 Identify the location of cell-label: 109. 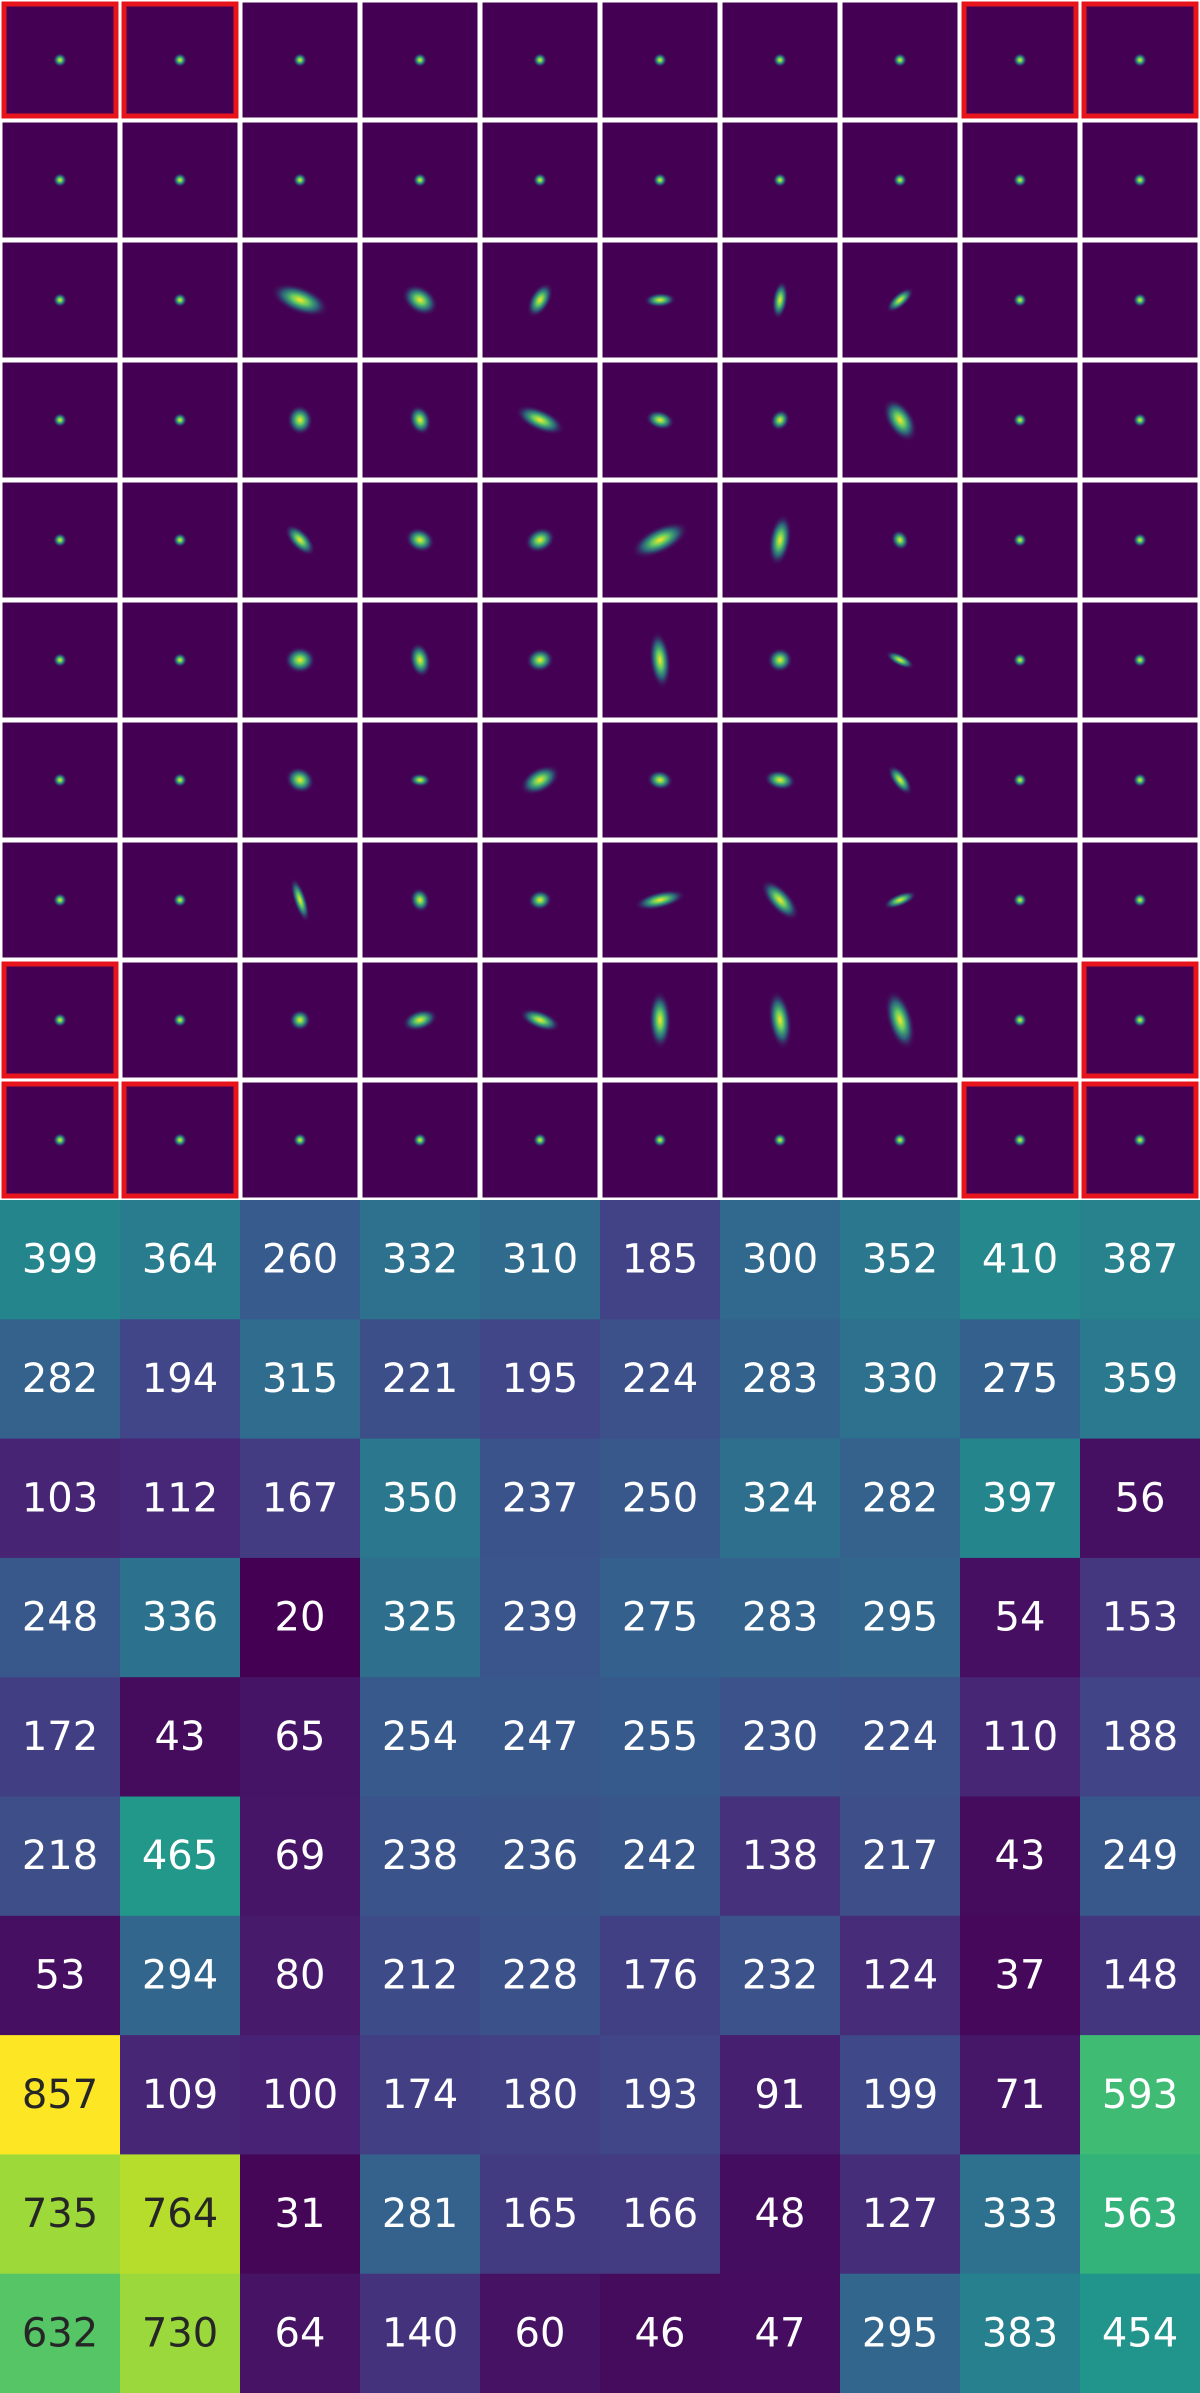
(180, 2095).